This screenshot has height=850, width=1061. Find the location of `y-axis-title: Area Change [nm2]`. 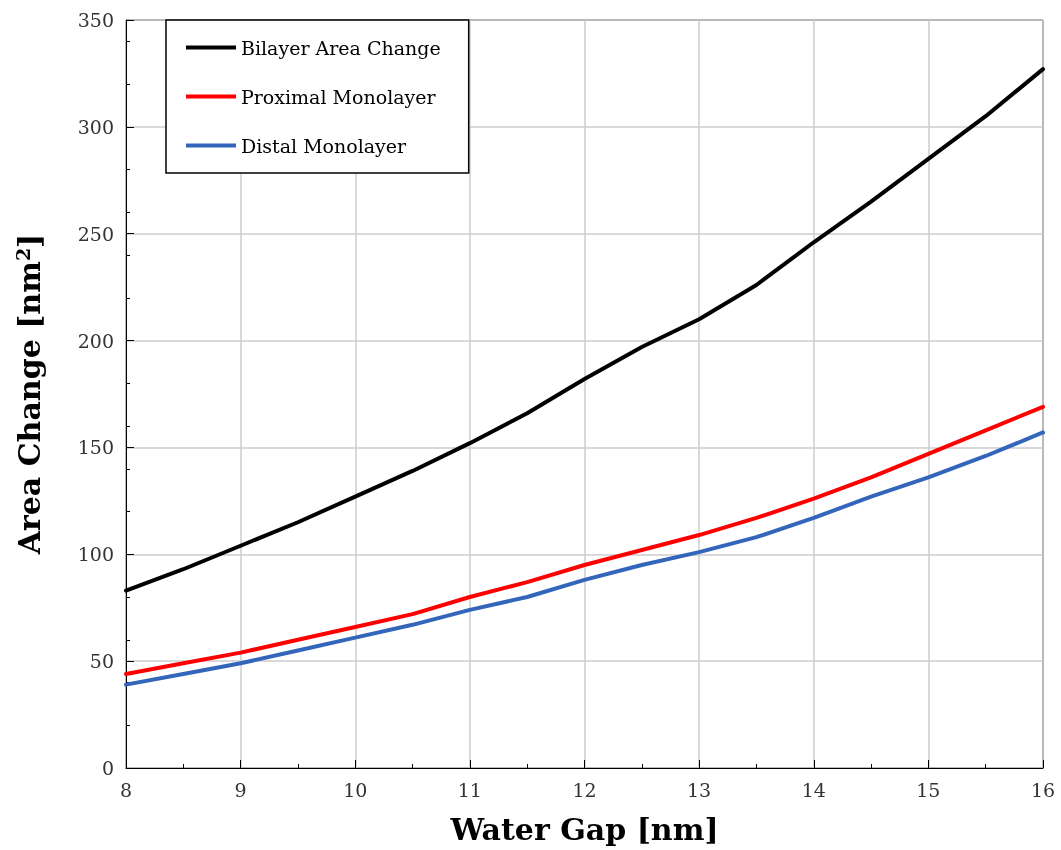

y-axis-title: Area Change [nm2] is located at coordinates (29, 394).